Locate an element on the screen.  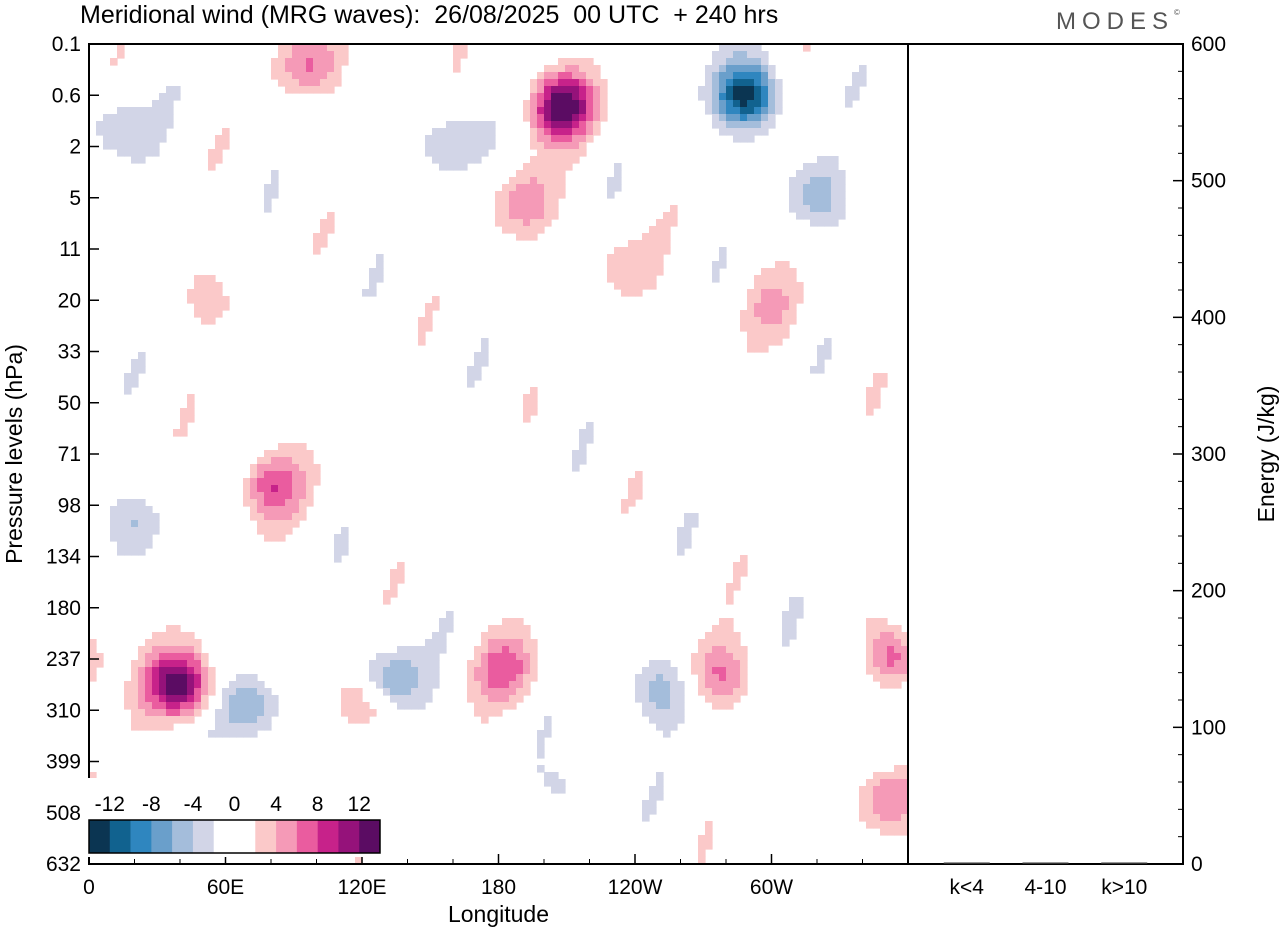
energy-tick-label: 0 is located at coordinates (1197, 864).